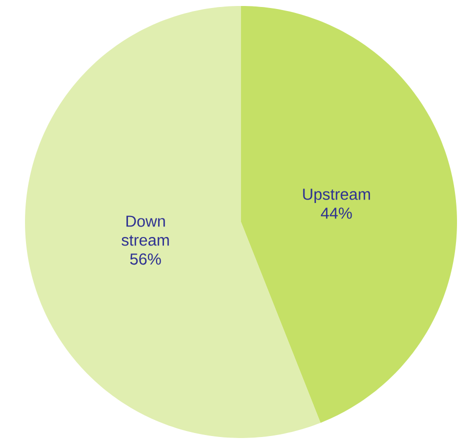 Image resolution: width=459 pixels, height=442 pixels. What do you see at coordinates (145, 231) in the screenshot?
I see `slice-label: Down stream` at bounding box center [145, 231].